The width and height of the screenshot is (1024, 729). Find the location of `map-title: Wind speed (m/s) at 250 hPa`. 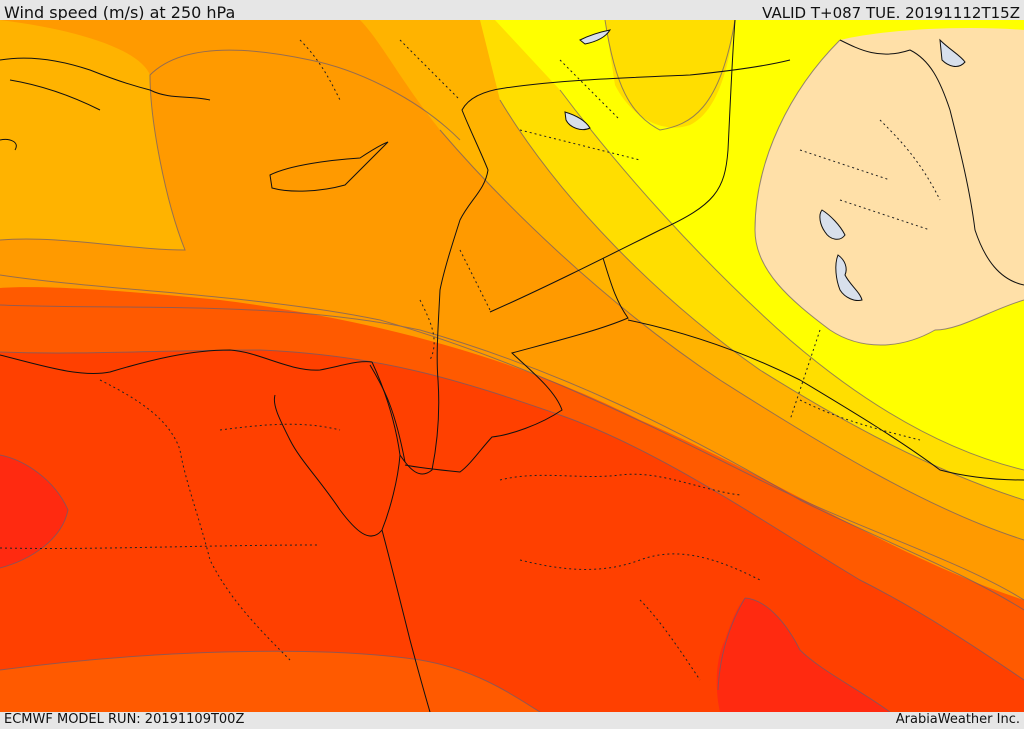

map-title: Wind speed (m/s) at 250 hPa is located at coordinates (120, 12).